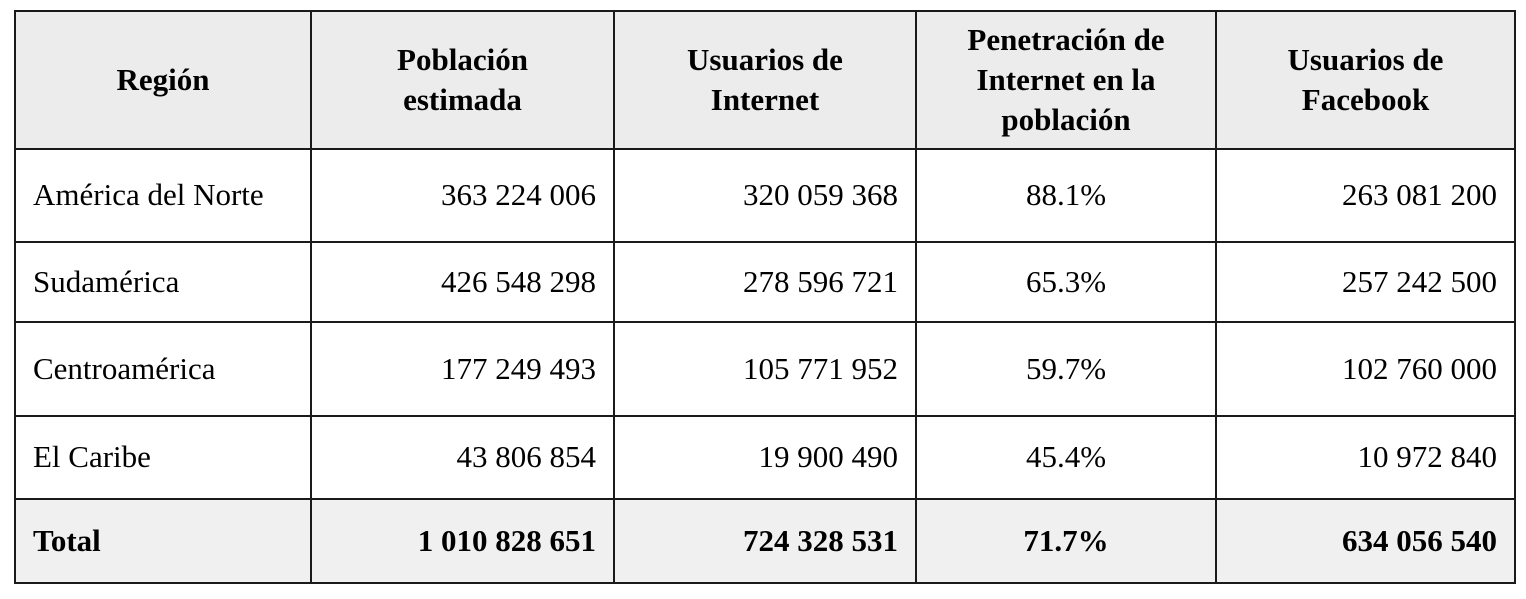 The image size is (1526, 599). Describe the element at coordinates (163, 369) in the screenshot. I see `cell-region: Centroamérica` at that location.